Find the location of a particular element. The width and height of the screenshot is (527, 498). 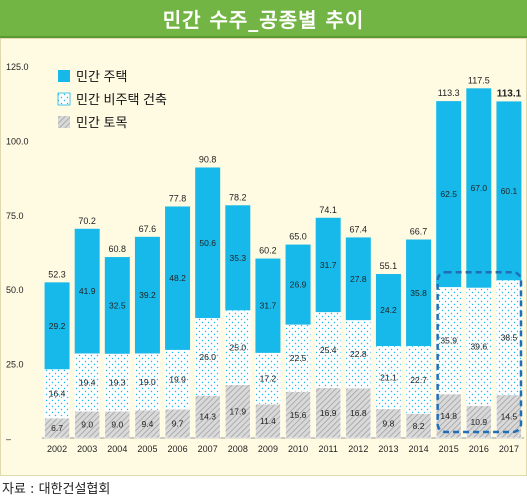

total-label: 78.2 is located at coordinates (238, 197).